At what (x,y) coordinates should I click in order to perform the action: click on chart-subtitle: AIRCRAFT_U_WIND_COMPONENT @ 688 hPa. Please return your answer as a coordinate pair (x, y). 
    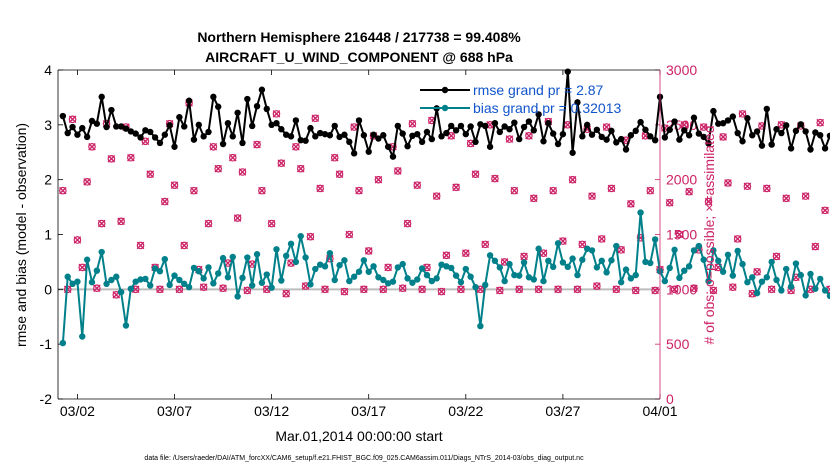
    Looking at the image, I should click on (359, 57).